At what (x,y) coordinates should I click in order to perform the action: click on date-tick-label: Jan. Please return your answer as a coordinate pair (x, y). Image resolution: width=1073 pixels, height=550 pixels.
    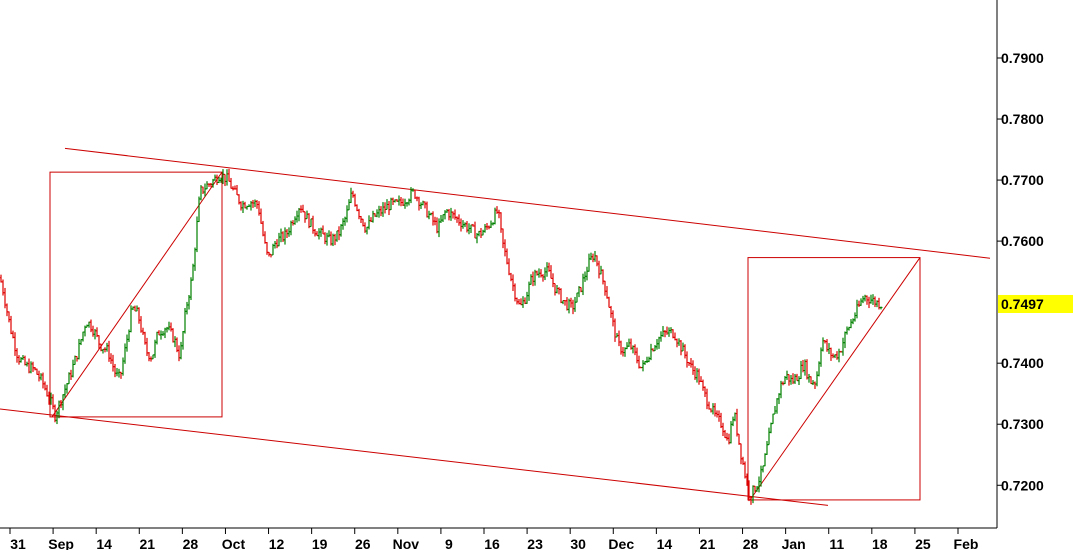
    Looking at the image, I should click on (794, 543).